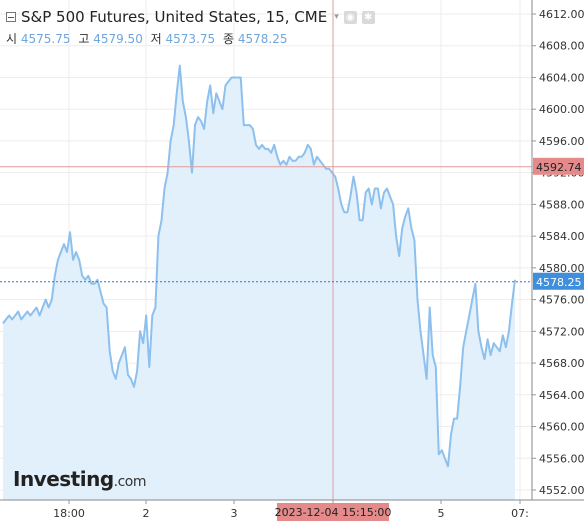 This screenshot has height=524, width=584. I want to click on price-tick-label: 4556.00, so click(561, 458).